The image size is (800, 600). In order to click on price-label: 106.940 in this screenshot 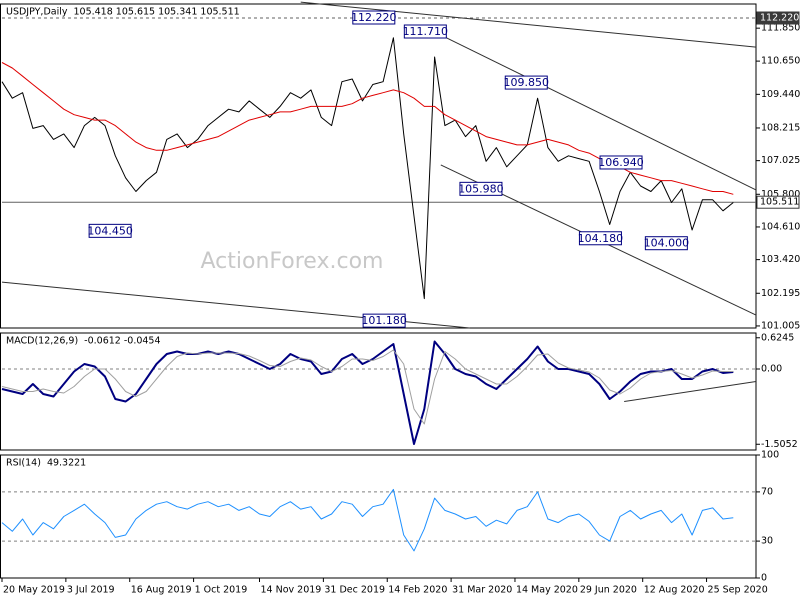, I will do `click(621, 162)`.